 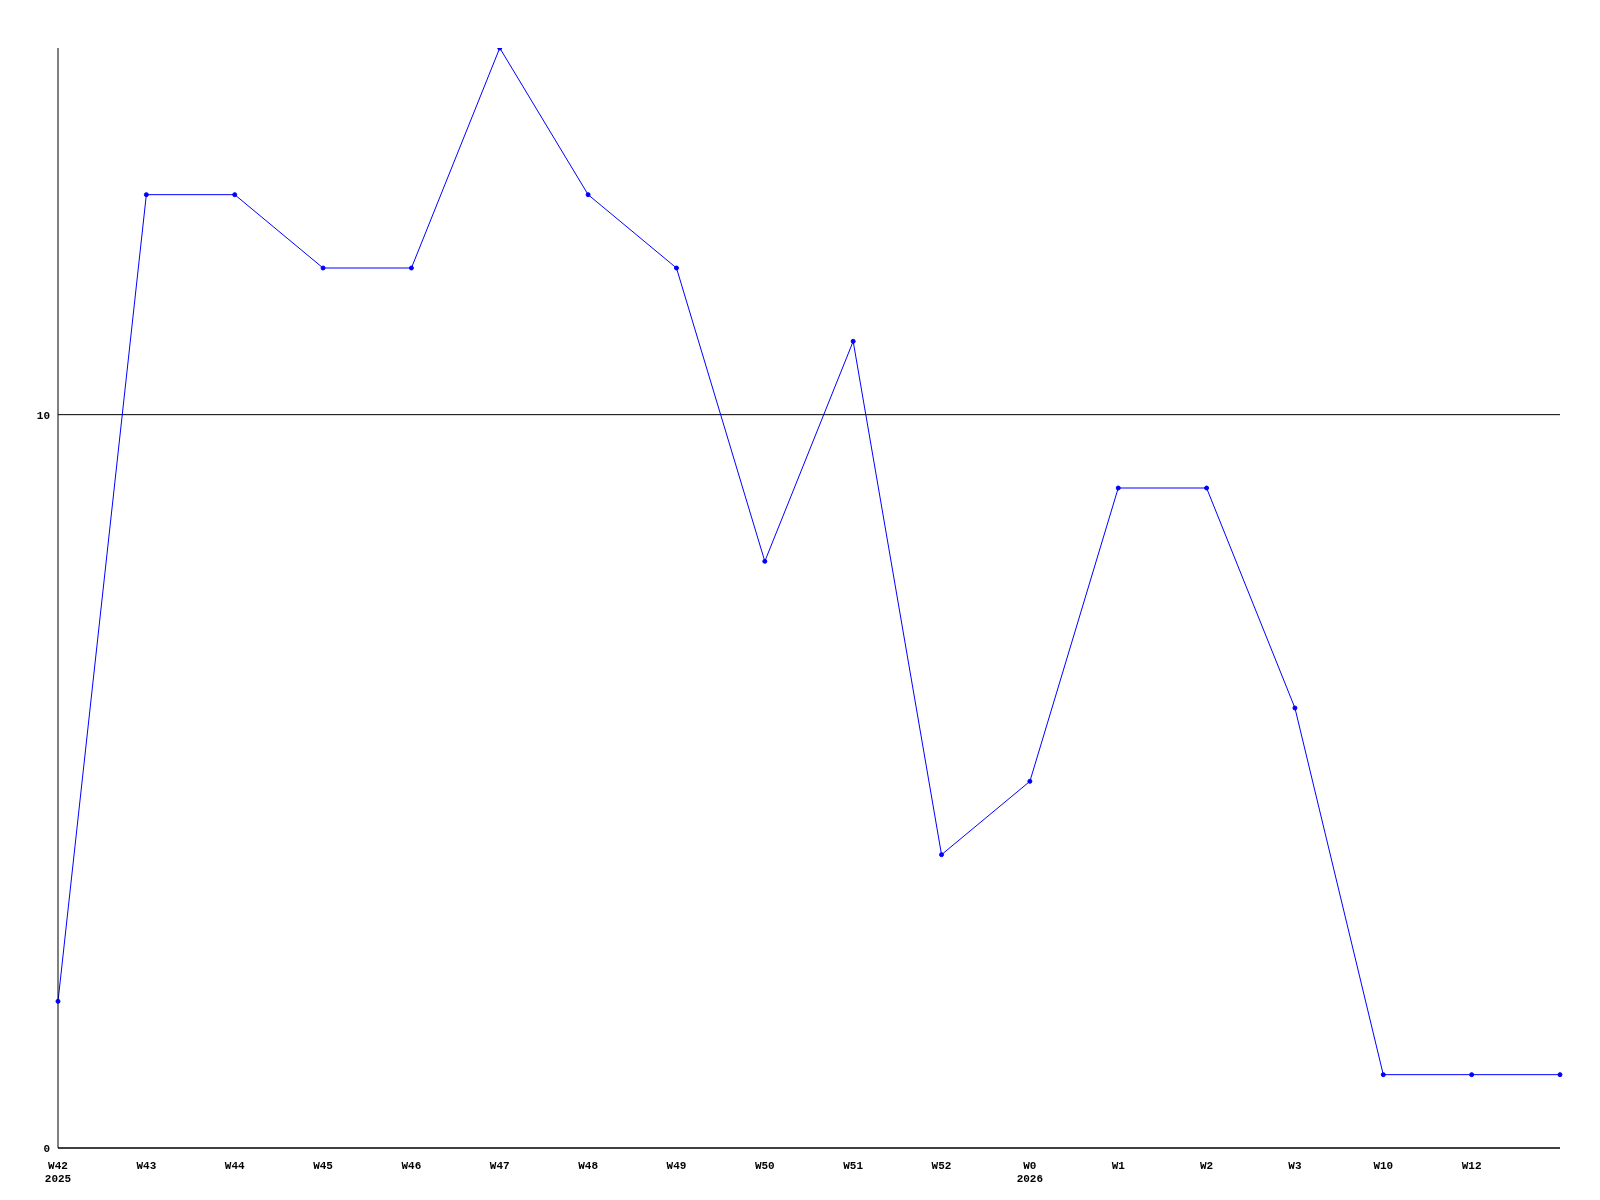 What do you see at coordinates (1295, 1165) in the screenshot?
I see `x-tick-label: W3` at bounding box center [1295, 1165].